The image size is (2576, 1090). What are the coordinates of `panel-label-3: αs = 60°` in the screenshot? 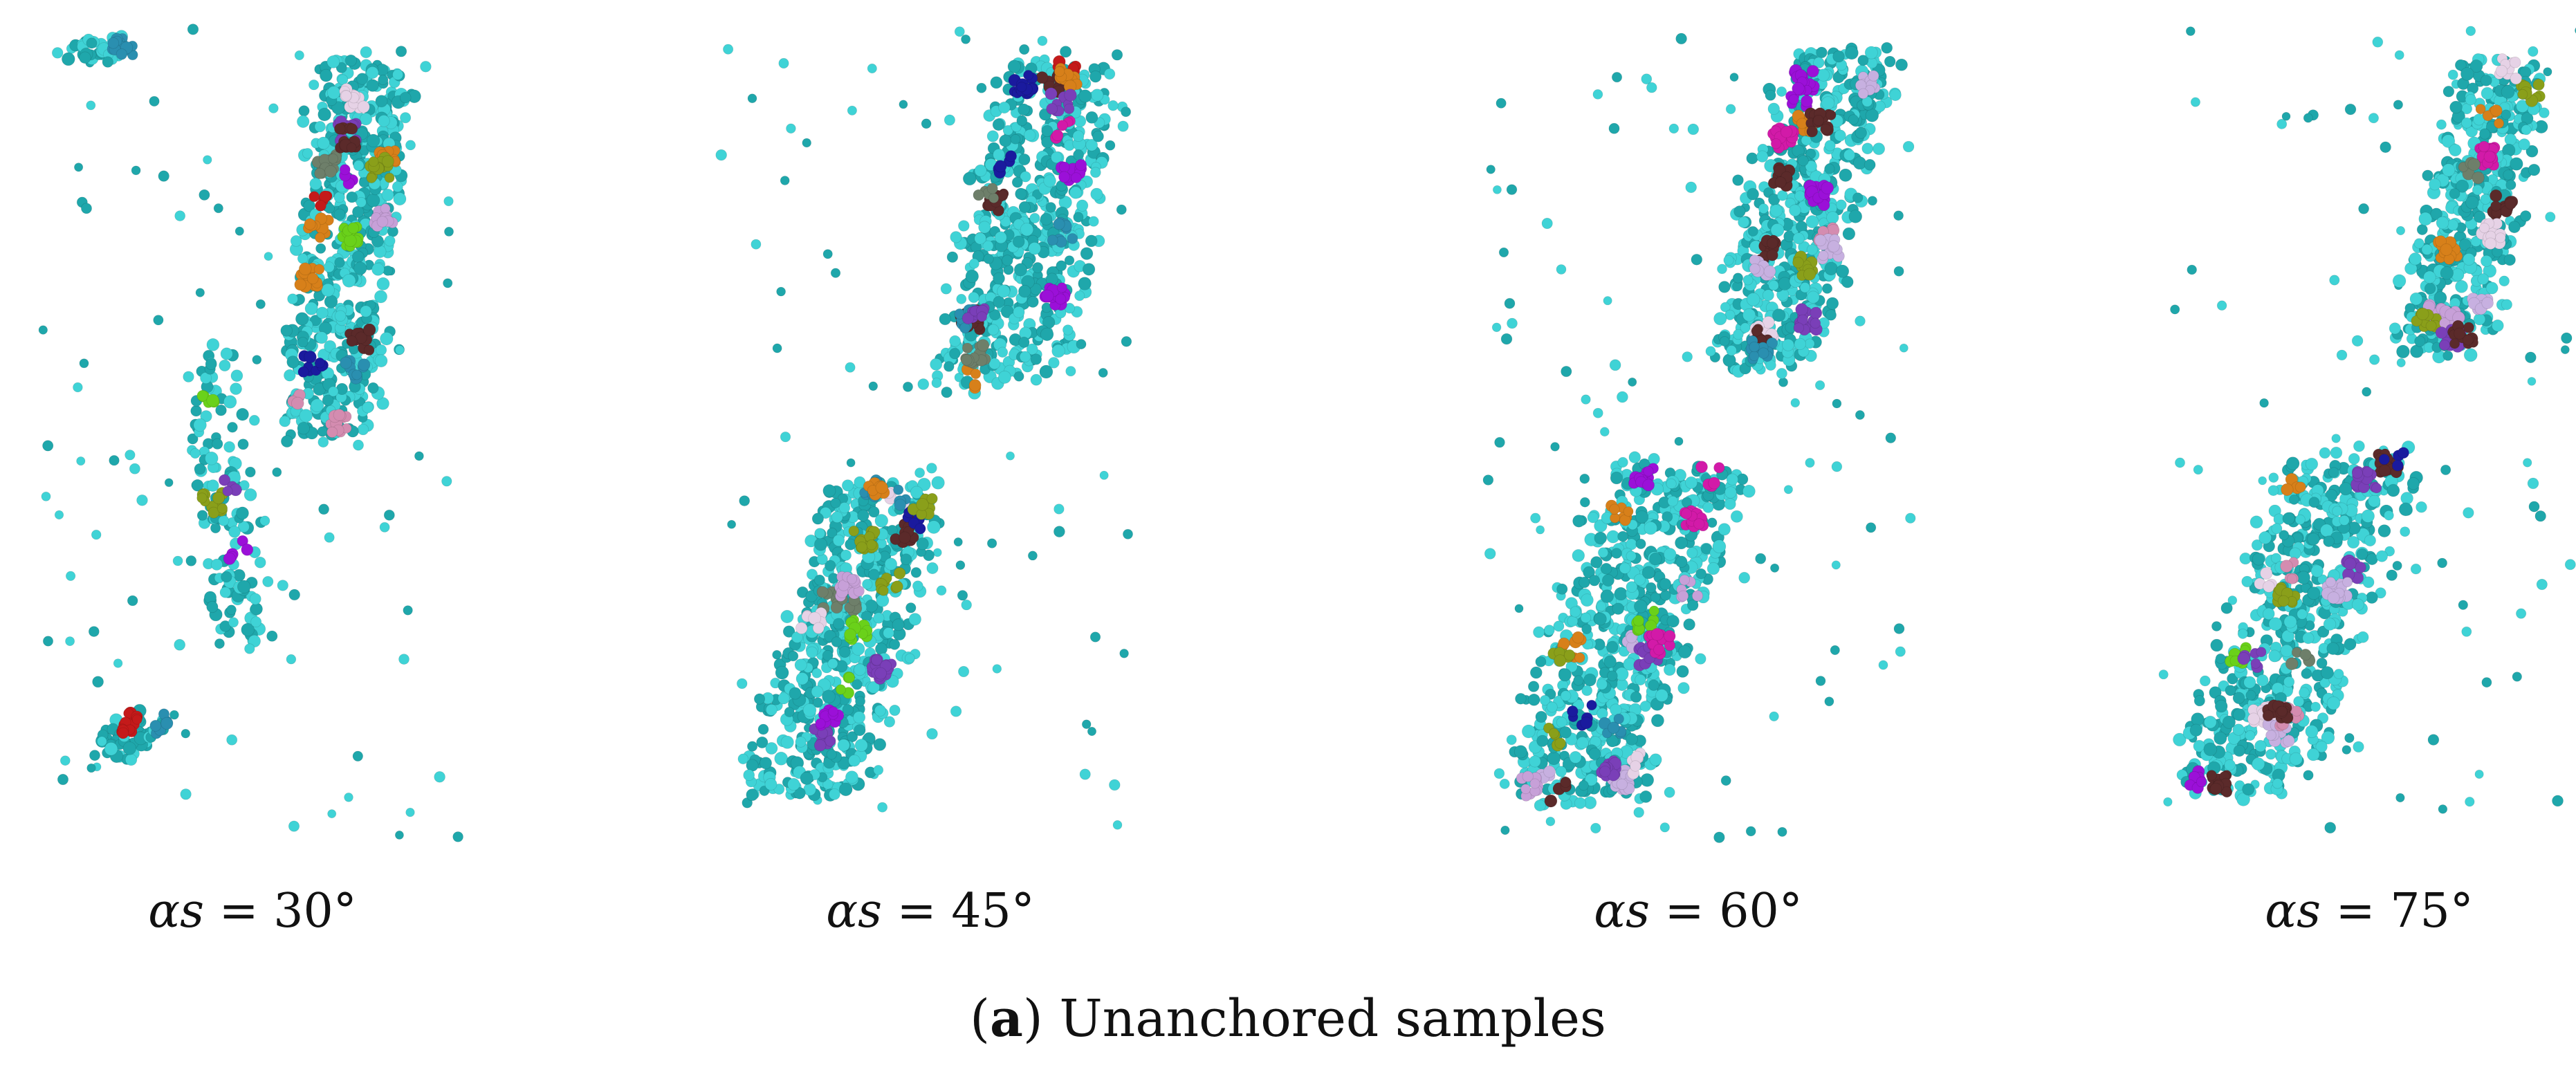 It's located at (1698, 912).